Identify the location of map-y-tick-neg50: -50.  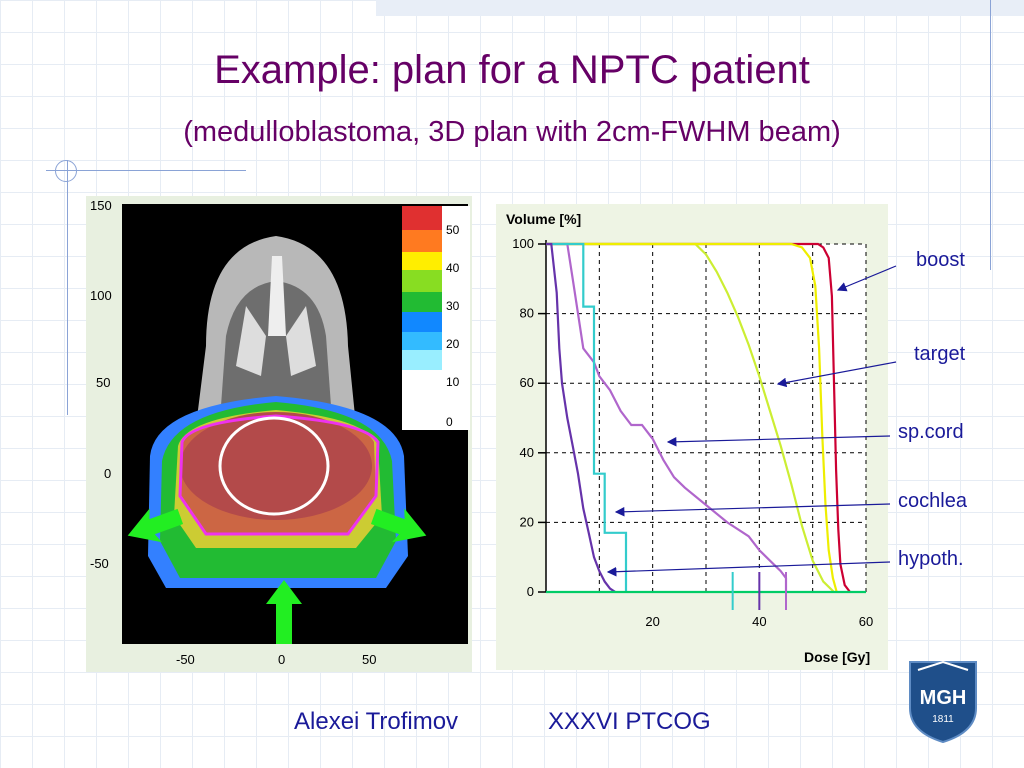
(99, 563).